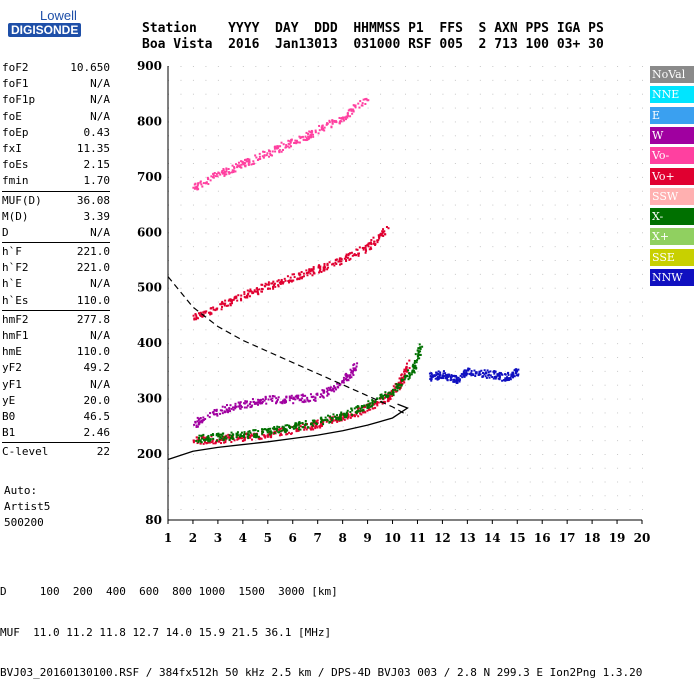 This screenshot has height=693, width=700. What do you see at coordinates (15, 165) in the screenshot?
I see `param-name: foEs` at bounding box center [15, 165].